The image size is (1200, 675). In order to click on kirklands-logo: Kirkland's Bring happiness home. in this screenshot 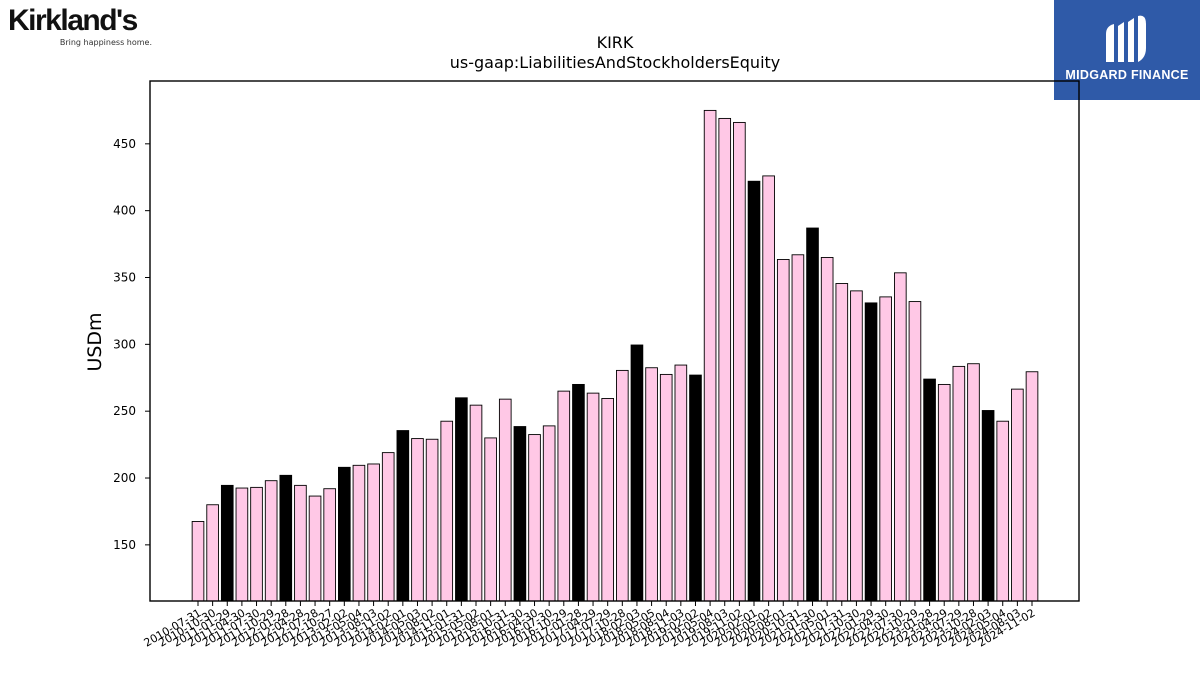, I will do `click(83, 26)`.